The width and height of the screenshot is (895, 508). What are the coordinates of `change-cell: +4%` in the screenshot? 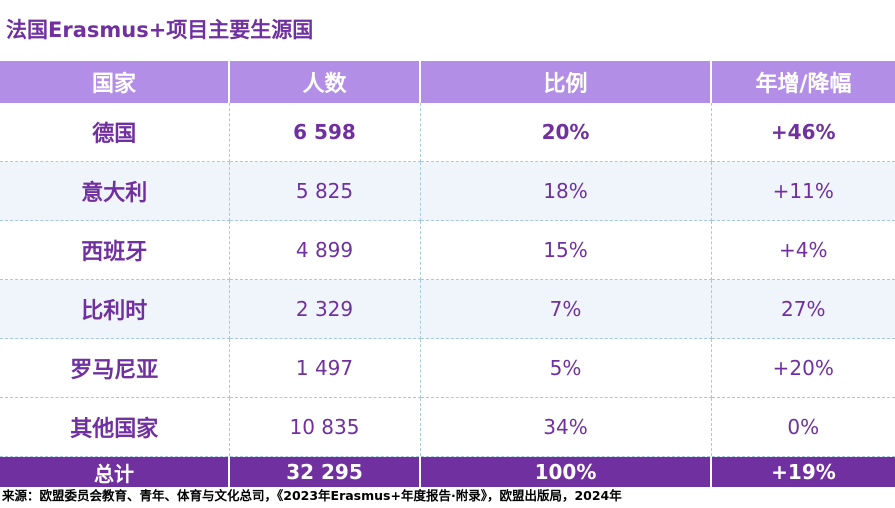 It's located at (803, 250).